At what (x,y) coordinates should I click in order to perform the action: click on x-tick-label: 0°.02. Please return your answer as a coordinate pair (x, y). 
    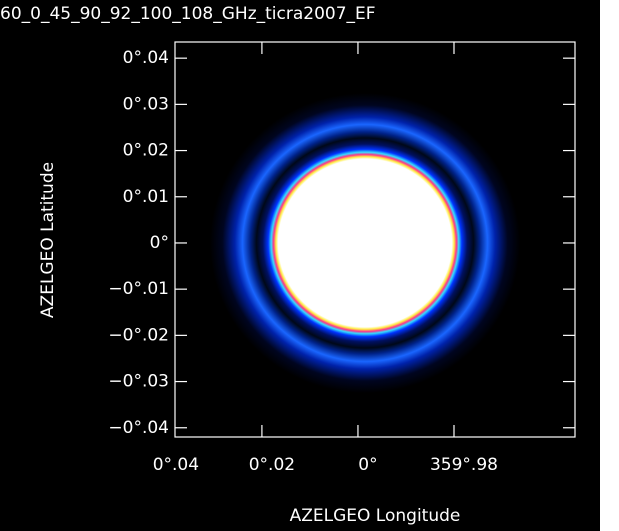
    Looking at the image, I should click on (272, 465).